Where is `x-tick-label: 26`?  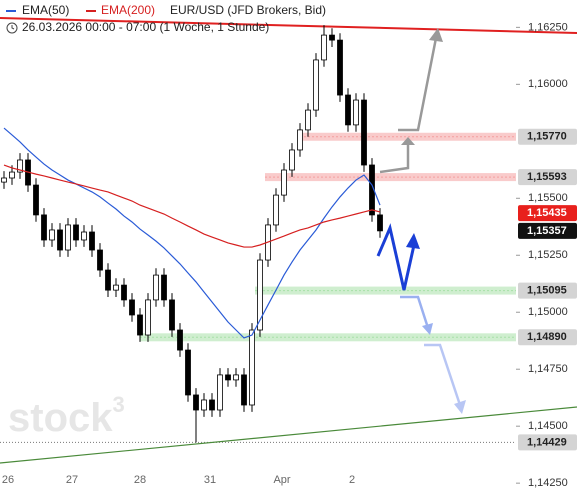 x-tick-label: 26 is located at coordinates (8, 480).